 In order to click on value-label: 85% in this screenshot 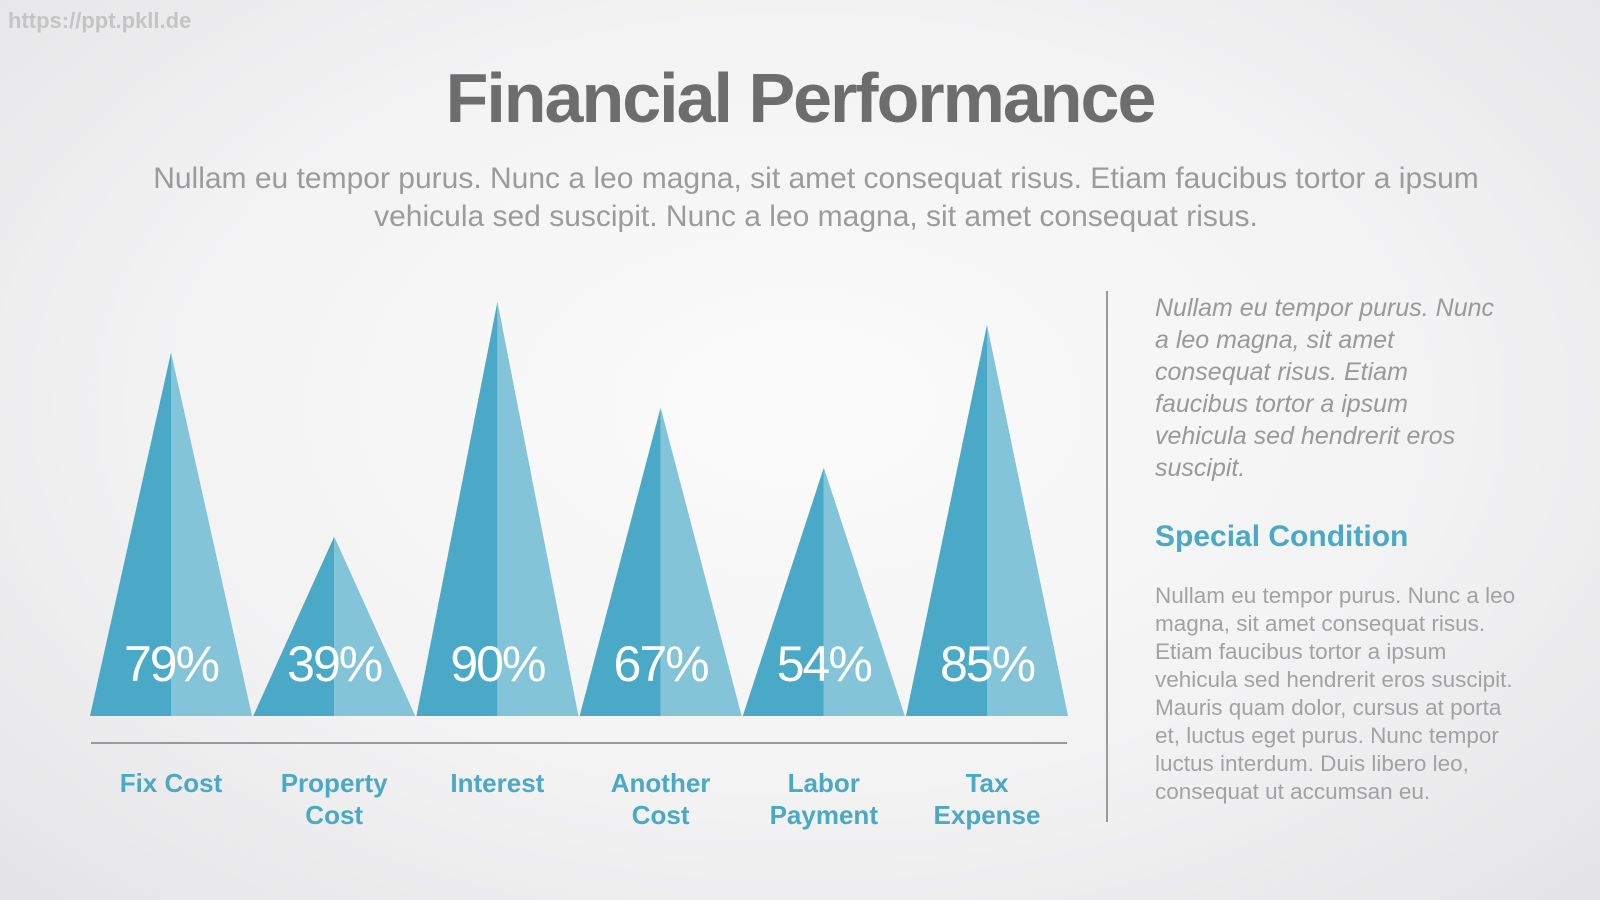, I will do `click(987, 664)`.